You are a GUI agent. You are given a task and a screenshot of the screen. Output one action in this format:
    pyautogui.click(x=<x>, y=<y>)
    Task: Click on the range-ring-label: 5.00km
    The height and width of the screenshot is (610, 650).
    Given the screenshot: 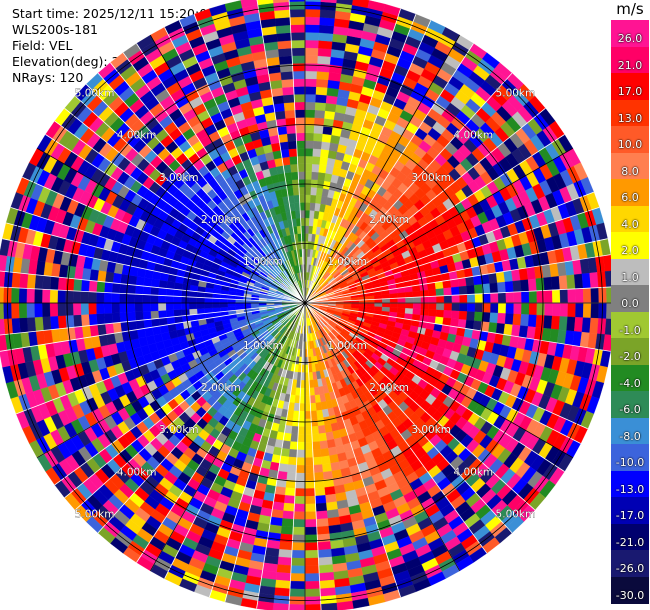 What is the action you would take?
    pyautogui.click(x=95, y=514)
    